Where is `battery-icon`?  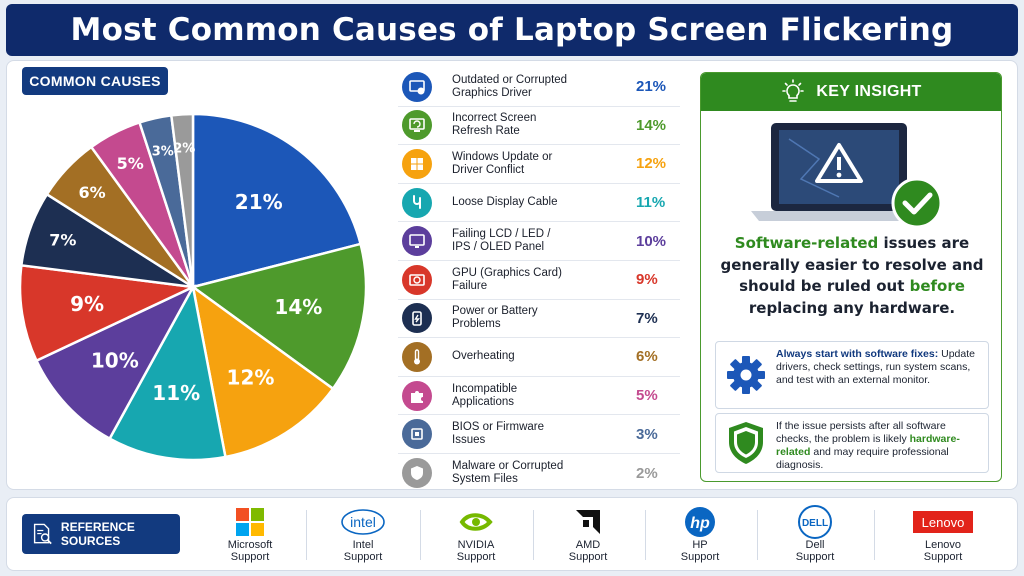
battery-icon is located at coordinates (417, 318).